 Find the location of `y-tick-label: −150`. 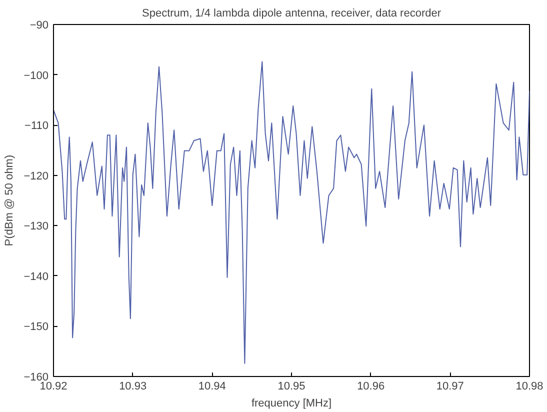

y-tick-label: −150 is located at coordinates (36, 327).